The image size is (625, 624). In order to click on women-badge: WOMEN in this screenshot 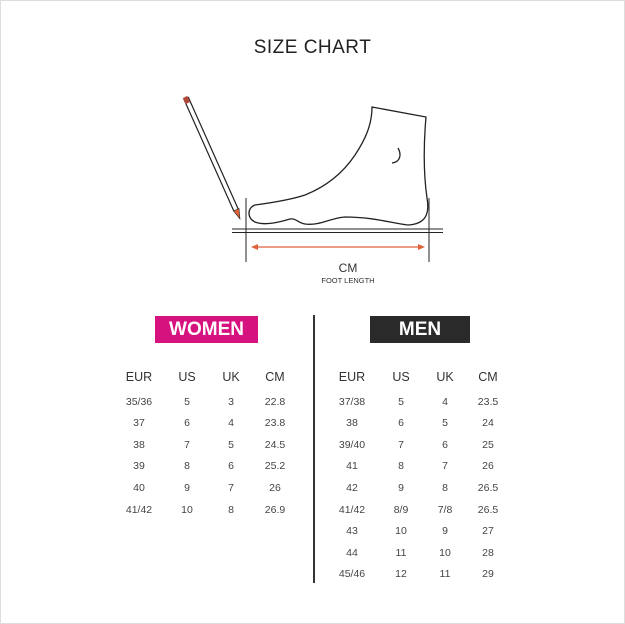, I will do `click(206, 329)`.